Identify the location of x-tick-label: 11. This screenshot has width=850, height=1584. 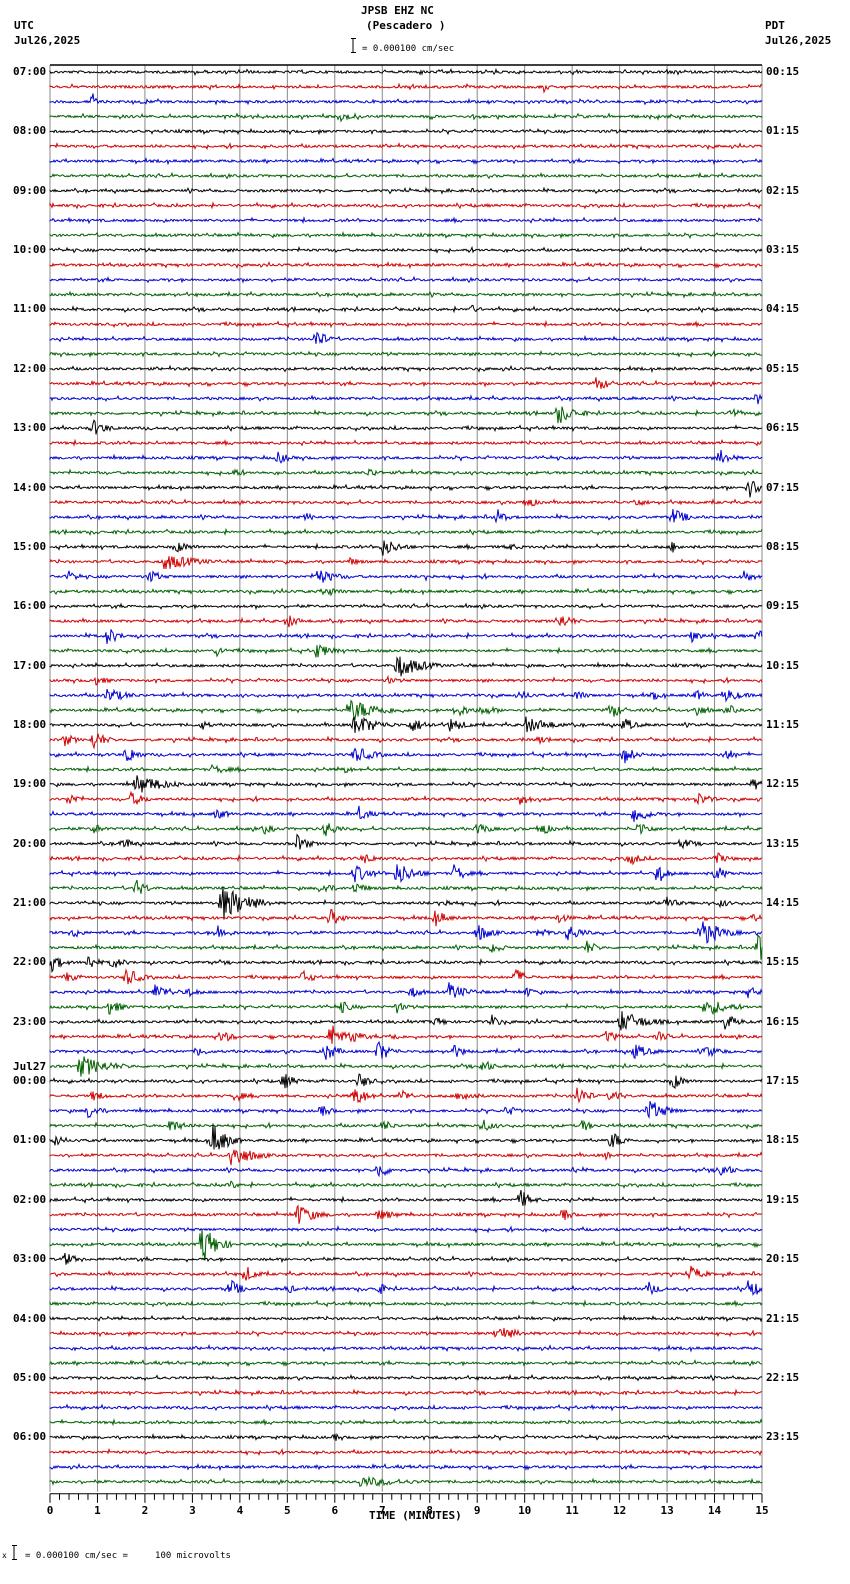
(572, 1510).